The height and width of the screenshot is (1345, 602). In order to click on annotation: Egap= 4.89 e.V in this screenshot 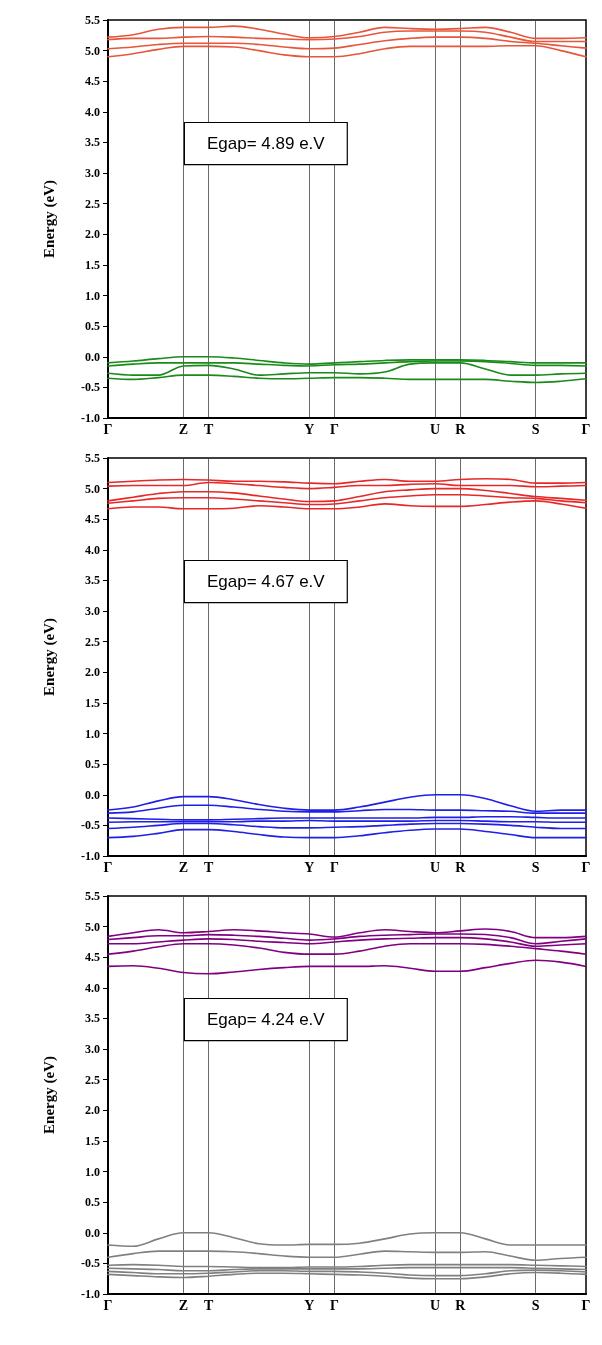, I will do `click(266, 144)`.